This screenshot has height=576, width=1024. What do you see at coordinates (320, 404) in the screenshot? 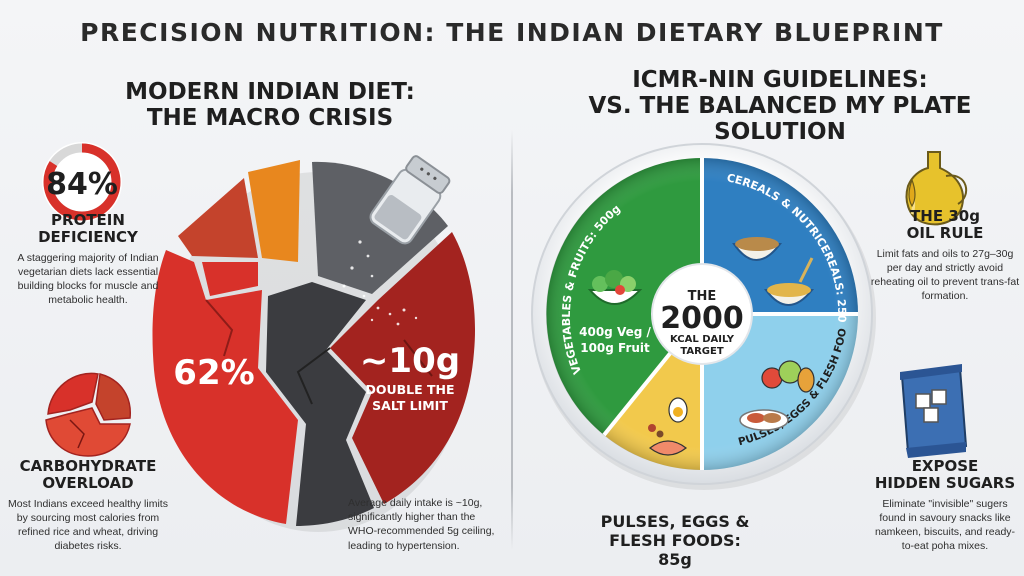
I see `charcoal-shard` at bounding box center [320, 404].